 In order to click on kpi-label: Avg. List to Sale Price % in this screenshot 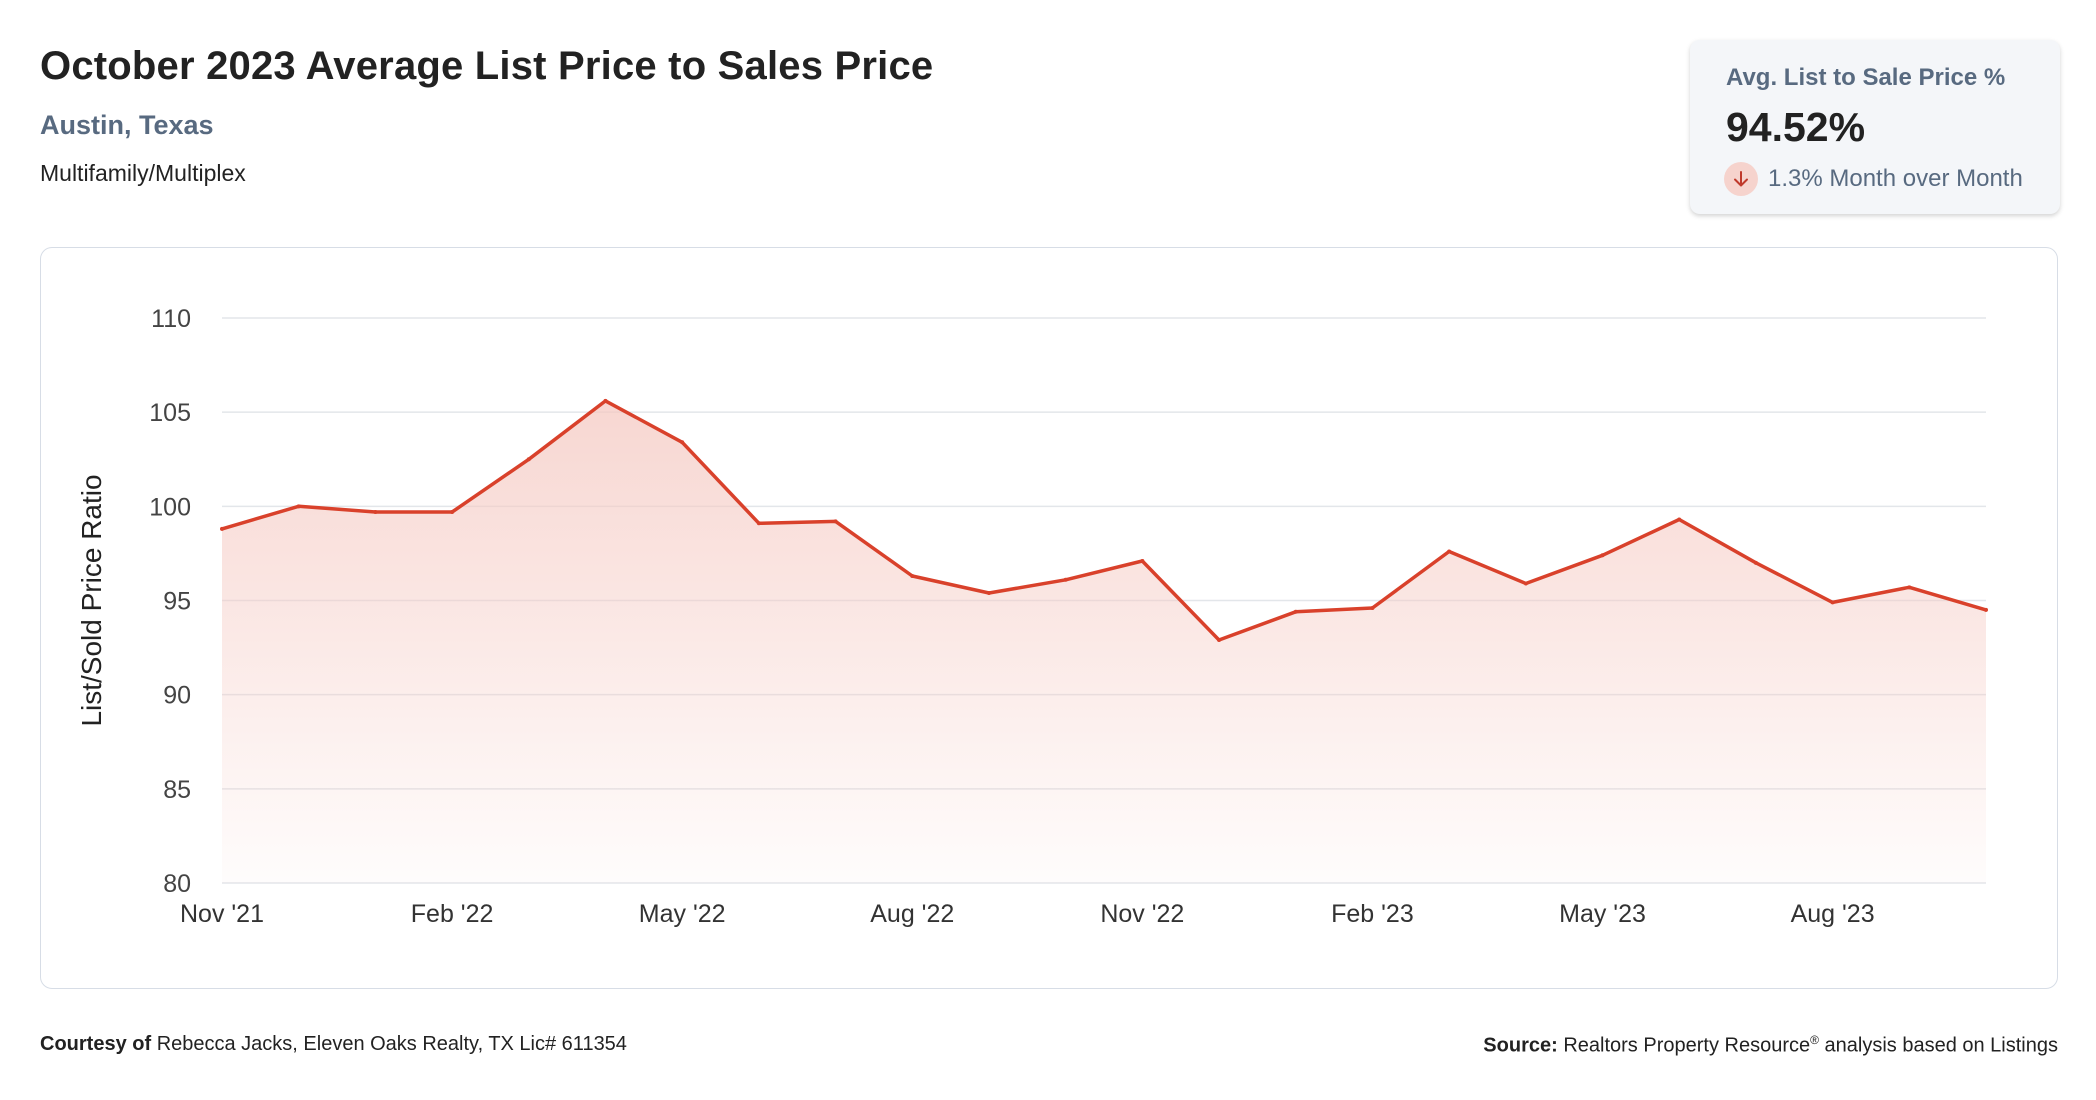, I will do `click(1866, 77)`.